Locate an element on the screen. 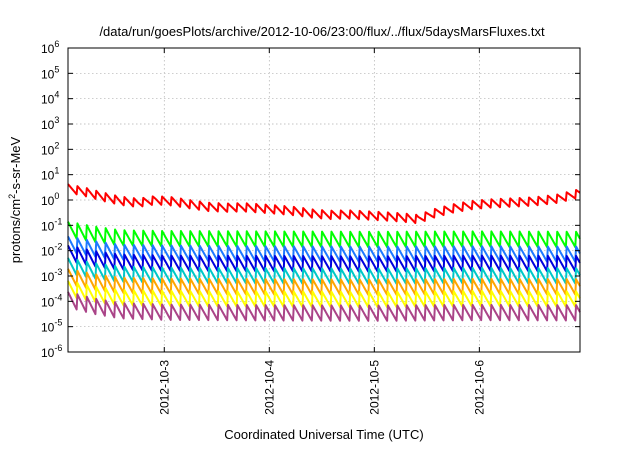 This screenshot has width=640, height=453. x-tick-labels: 2012-10-3 2012-10-4 2012-10-5 2012-10-6 is located at coordinates (321, 387).